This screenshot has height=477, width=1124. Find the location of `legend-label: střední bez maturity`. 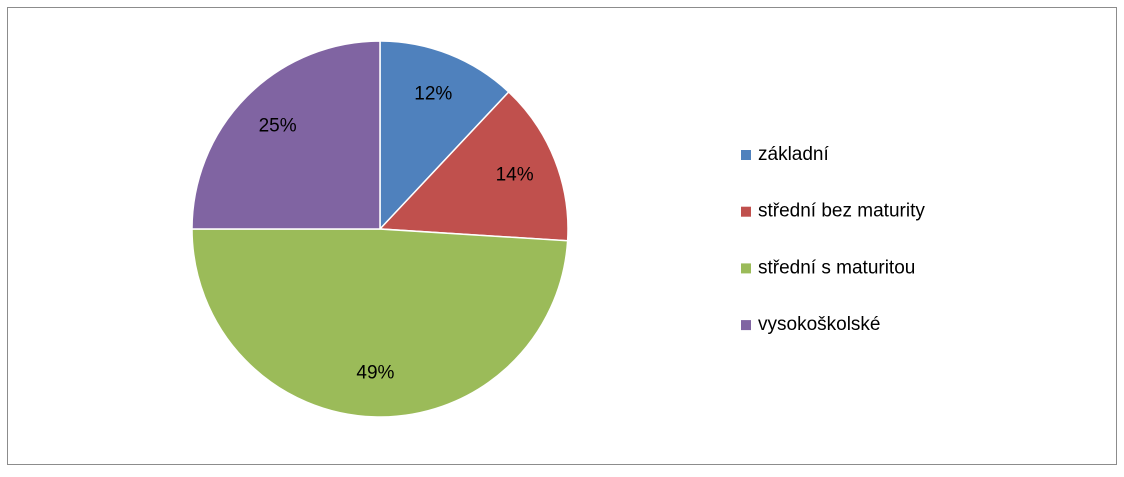

legend-label: střední bez maturity is located at coordinates (841, 211).